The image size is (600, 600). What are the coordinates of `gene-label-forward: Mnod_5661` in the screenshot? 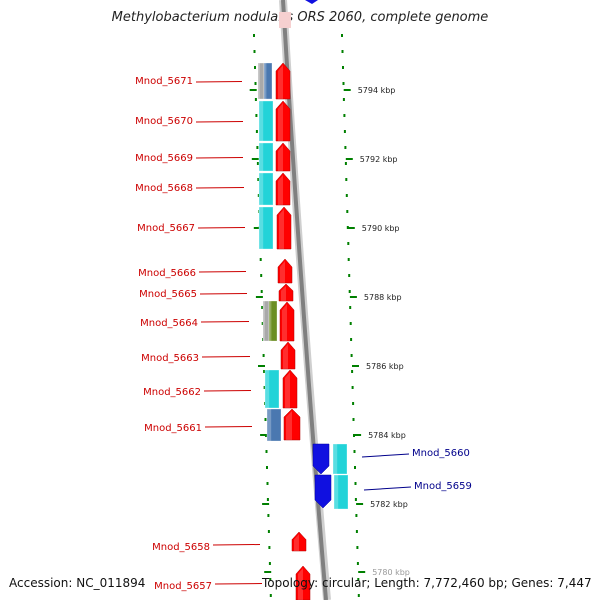 It's located at (173, 428).